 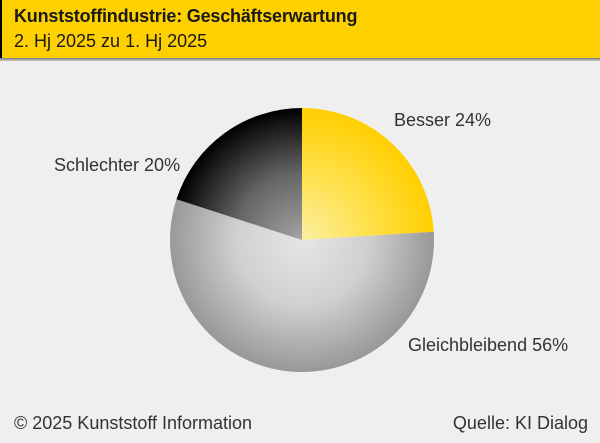 What do you see at coordinates (133, 423) in the screenshot?
I see `copyright-text: © 2025 Kunststoff Information` at bounding box center [133, 423].